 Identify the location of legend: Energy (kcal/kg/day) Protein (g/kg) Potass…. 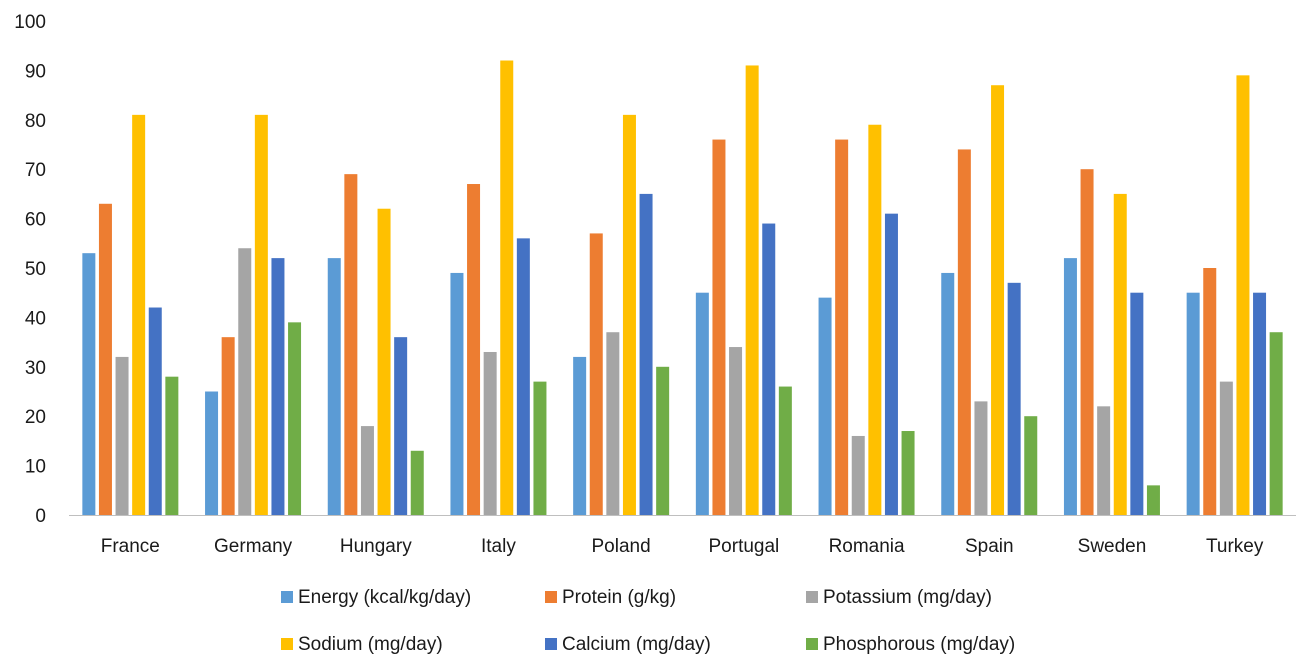
(648, 621).